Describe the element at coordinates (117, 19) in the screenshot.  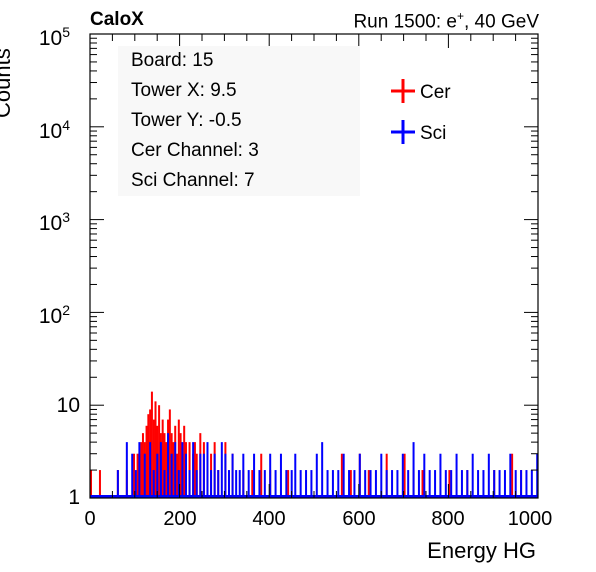
I see `calox-label: CaloX` at that location.